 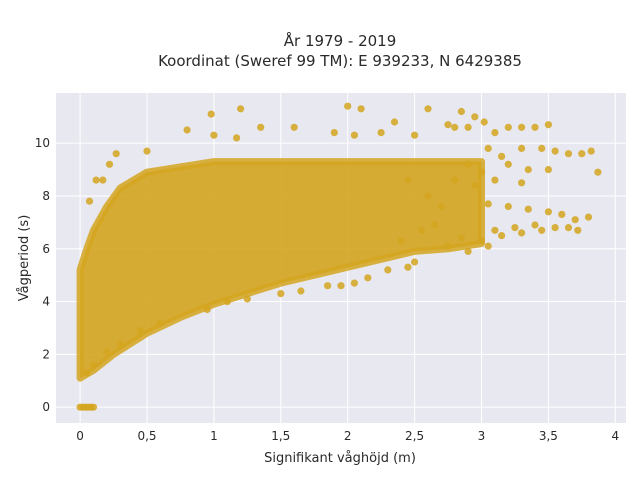 I want to click on x-tick-label: 2, so click(x=348, y=436).